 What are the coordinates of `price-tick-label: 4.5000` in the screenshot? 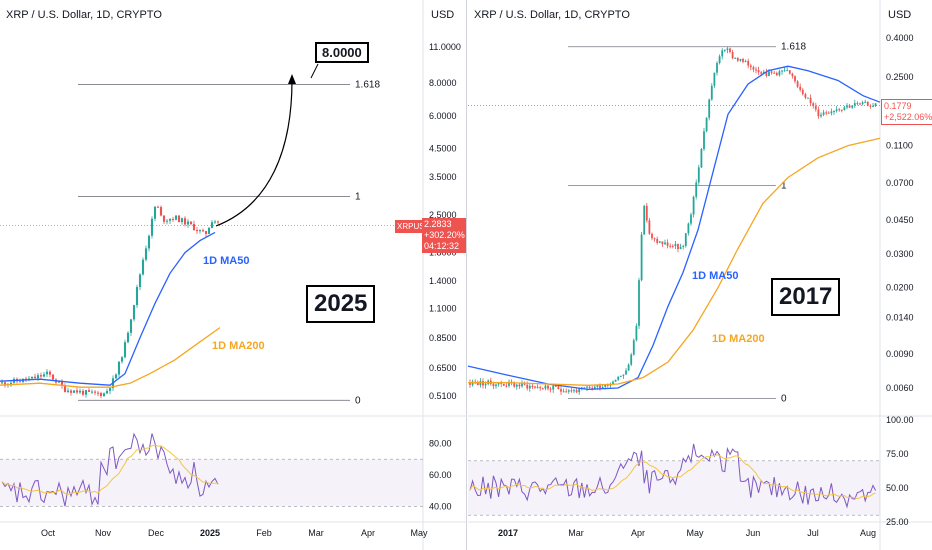 It's located at (443, 148).